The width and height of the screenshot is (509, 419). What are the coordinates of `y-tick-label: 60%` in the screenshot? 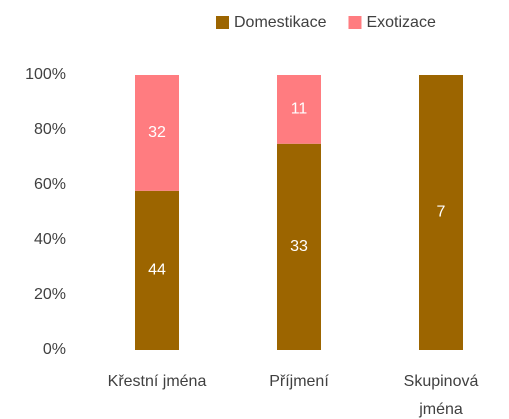 It's located at (50, 184).